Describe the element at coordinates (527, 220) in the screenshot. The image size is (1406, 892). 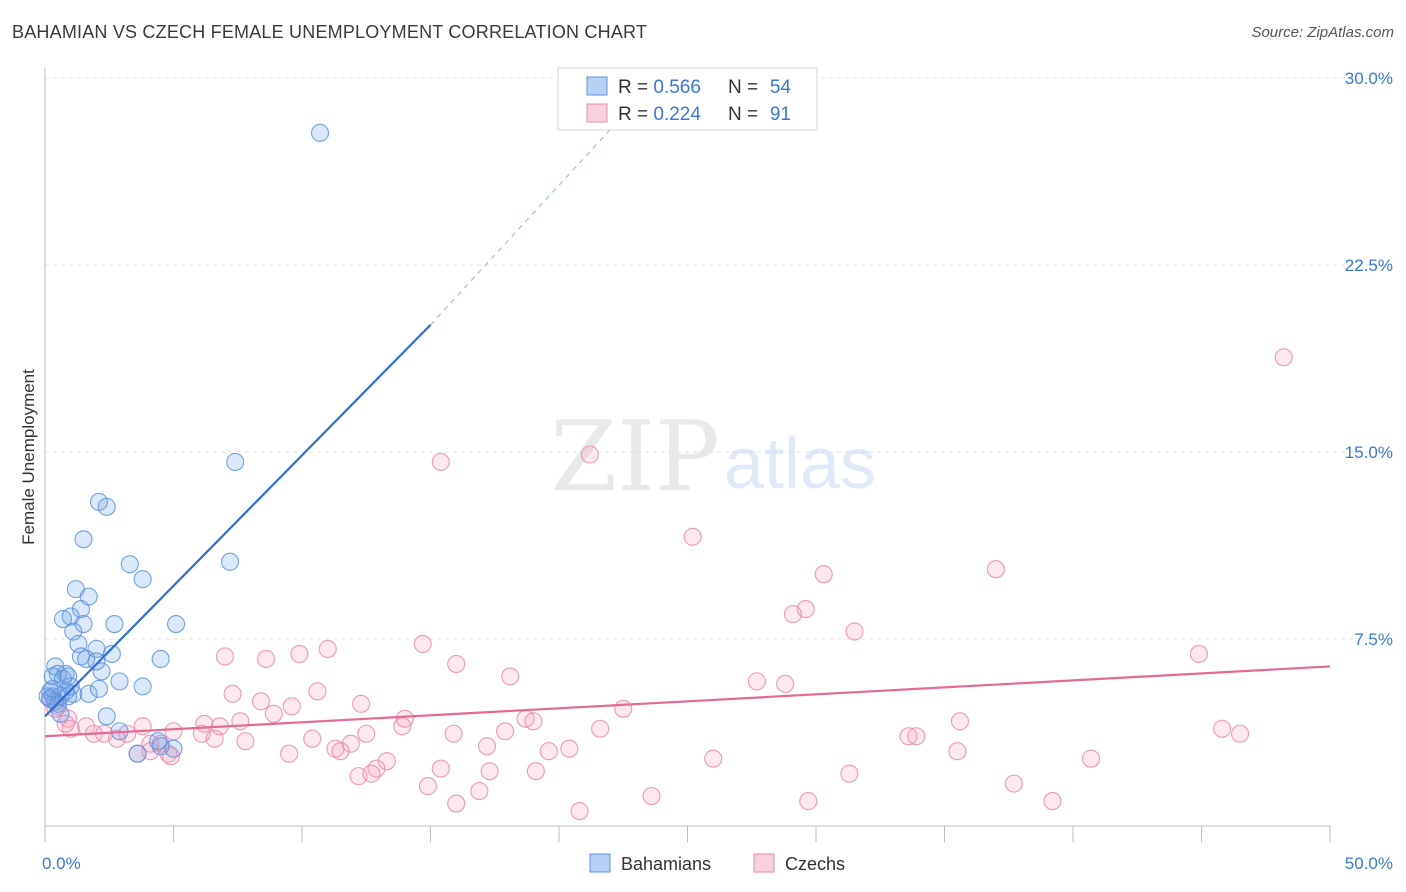
I see `bahamians-trend-extension` at that location.